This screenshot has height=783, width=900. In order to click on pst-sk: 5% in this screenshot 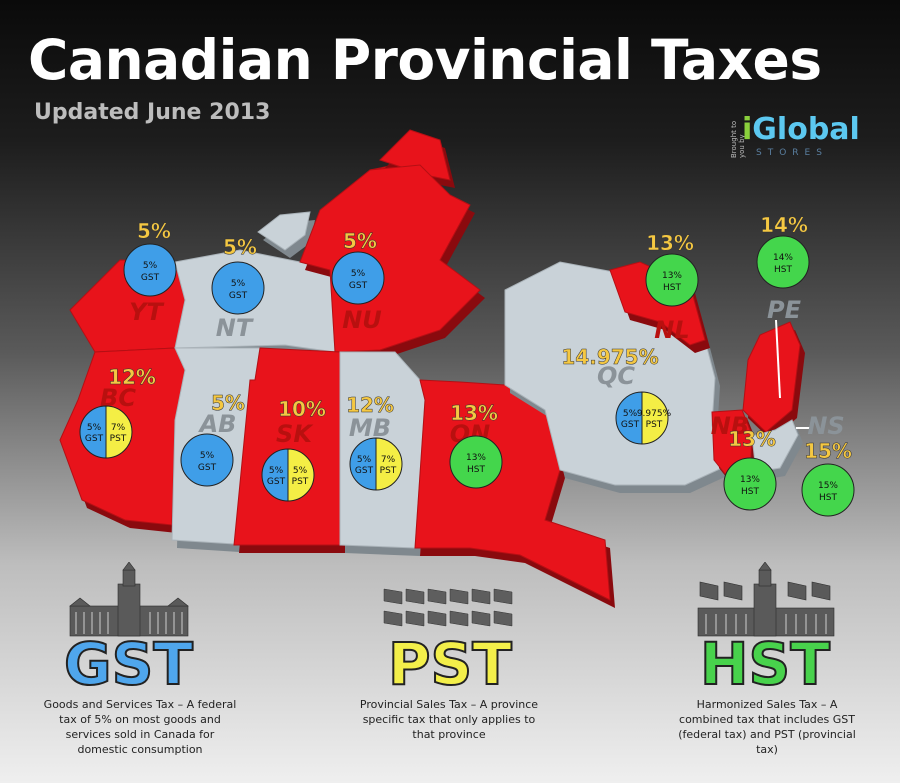, I will do `click(300, 471)`.